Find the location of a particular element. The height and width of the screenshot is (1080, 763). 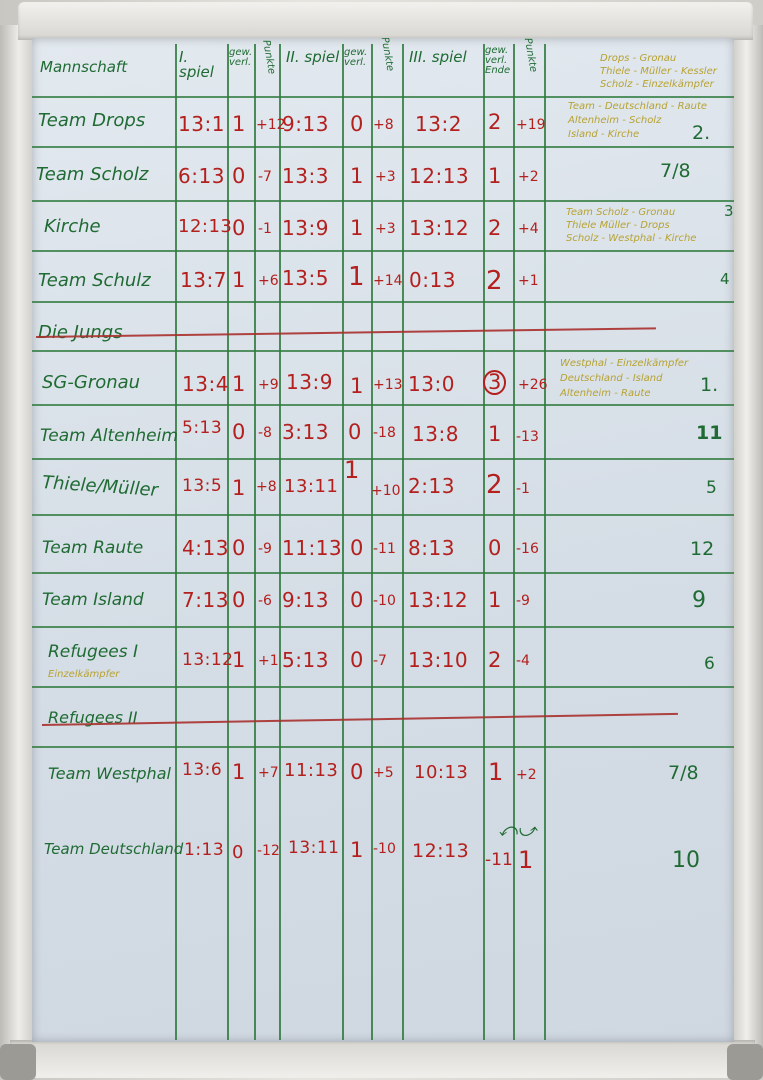

note-line: Scholz - Westphal - Kirche is located at coordinates (631, 238).